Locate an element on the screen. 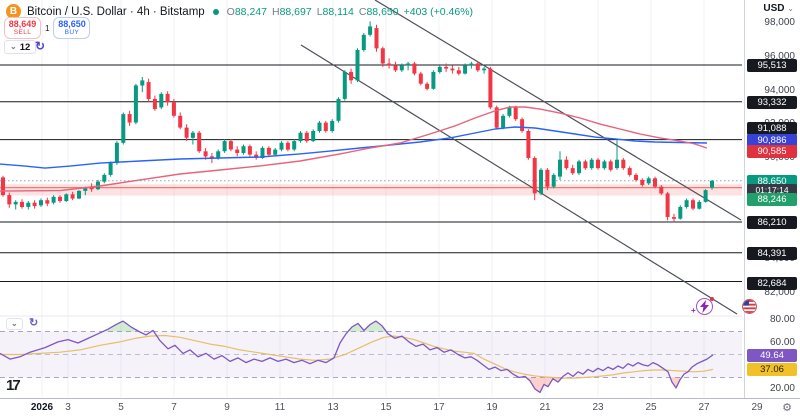 Image resolution: width=800 pixels, height=416 pixels. time-axis-label: 25 is located at coordinates (651, 407).